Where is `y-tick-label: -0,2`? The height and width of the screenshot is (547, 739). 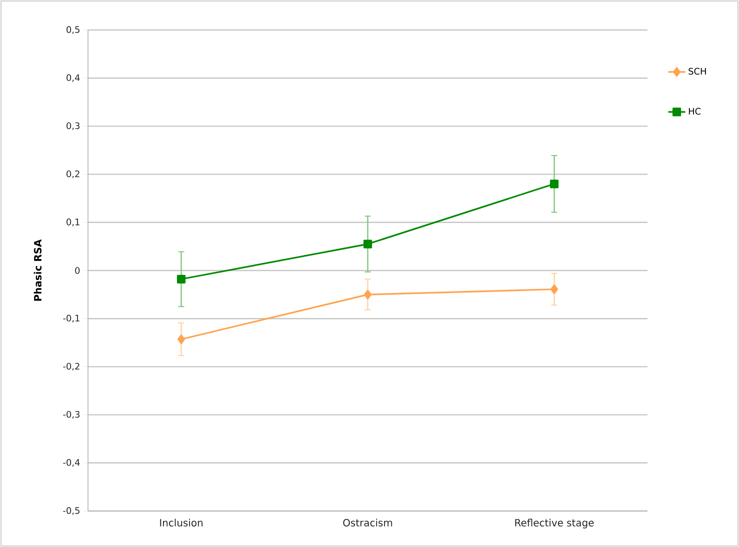
y-tick-label: -0,2 is located at coordinates (71, 366).